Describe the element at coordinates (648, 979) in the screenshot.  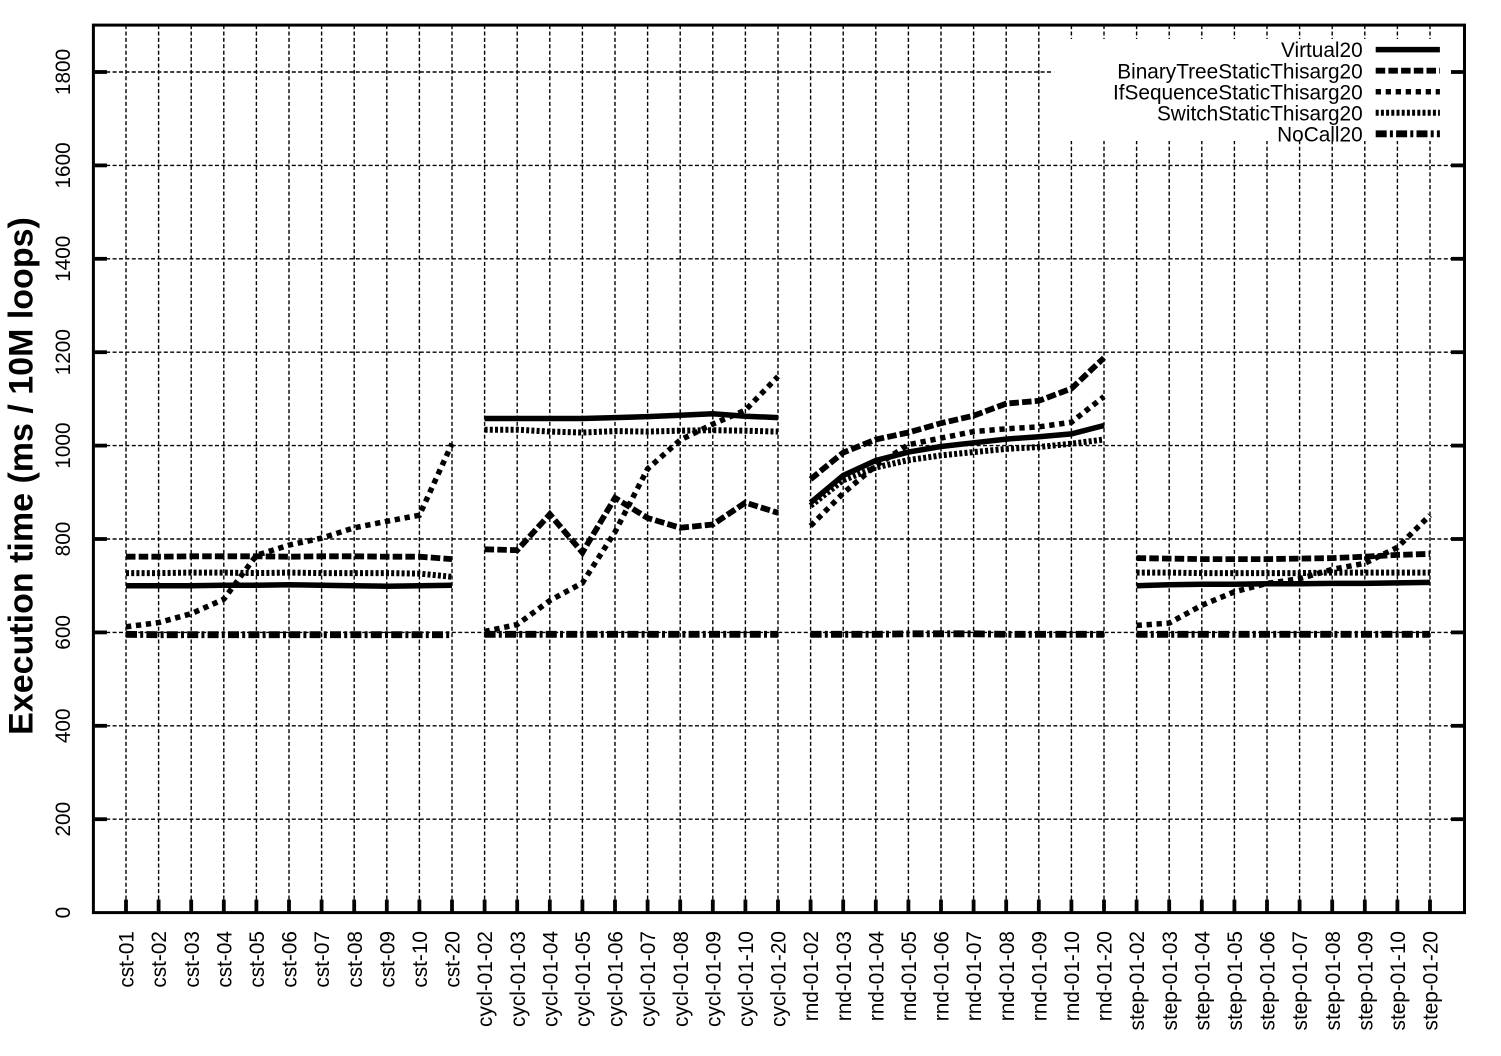
I see `svg-text: cycl-01-07` at that location.